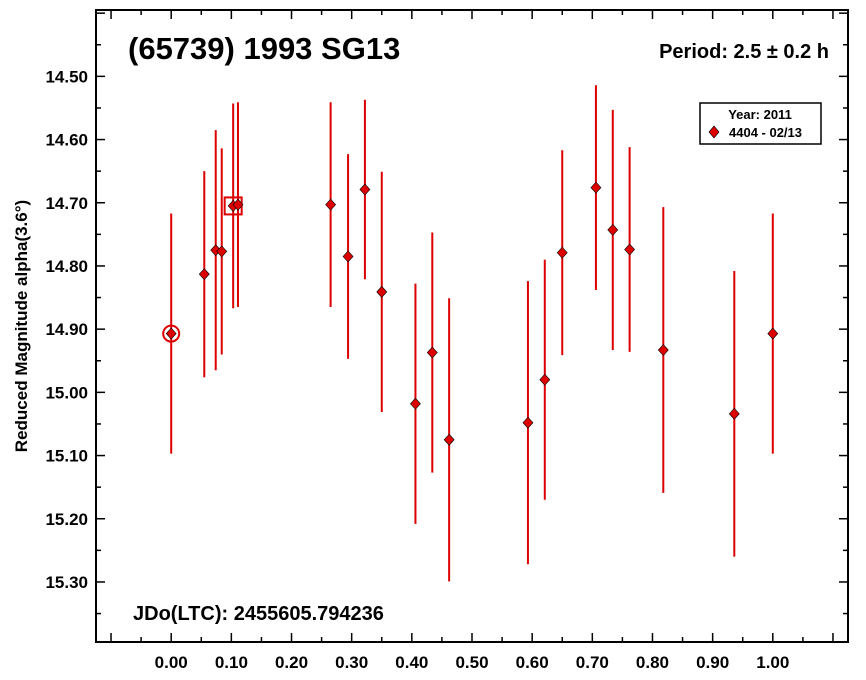  Describe the element at coordinates (171, 662) in the screenshot. I see `x-tick-label: 0.00` at that location.